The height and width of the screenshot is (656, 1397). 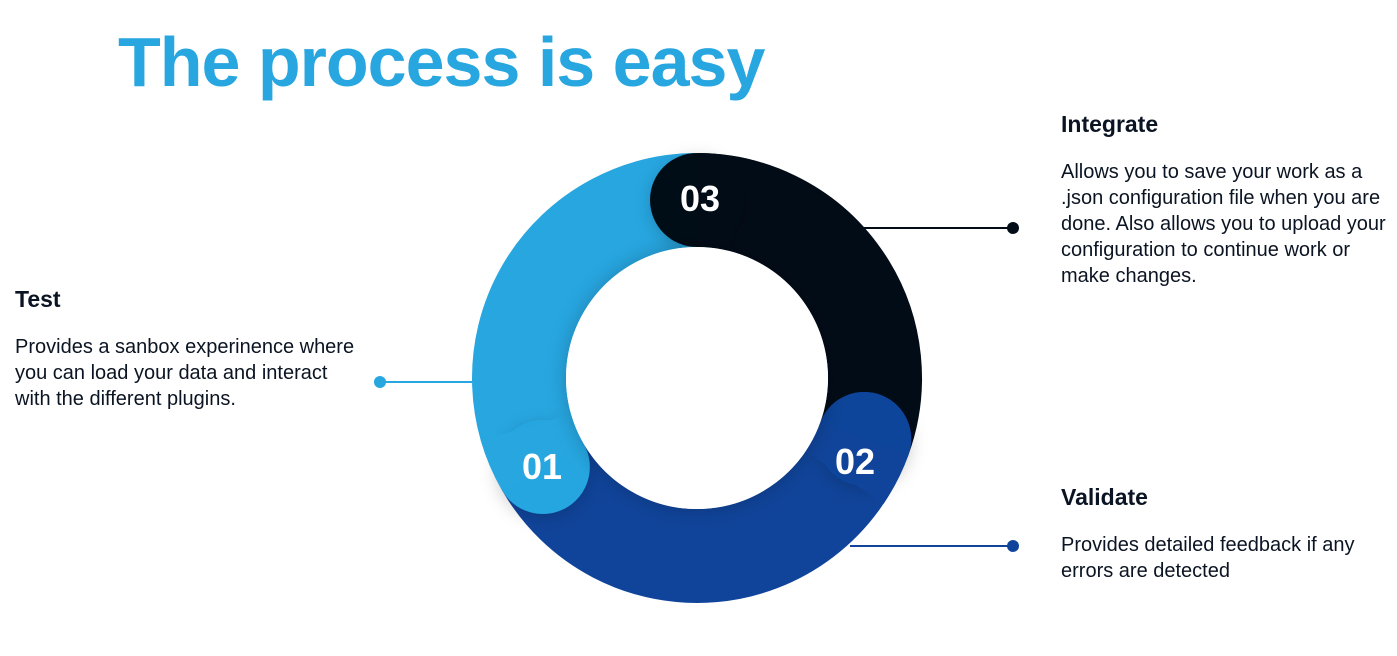 What do you see at coordinates (1104, 497) in the screenshot?
I see `step-heading-validate: Validate` at bounding box center [1104, 497].